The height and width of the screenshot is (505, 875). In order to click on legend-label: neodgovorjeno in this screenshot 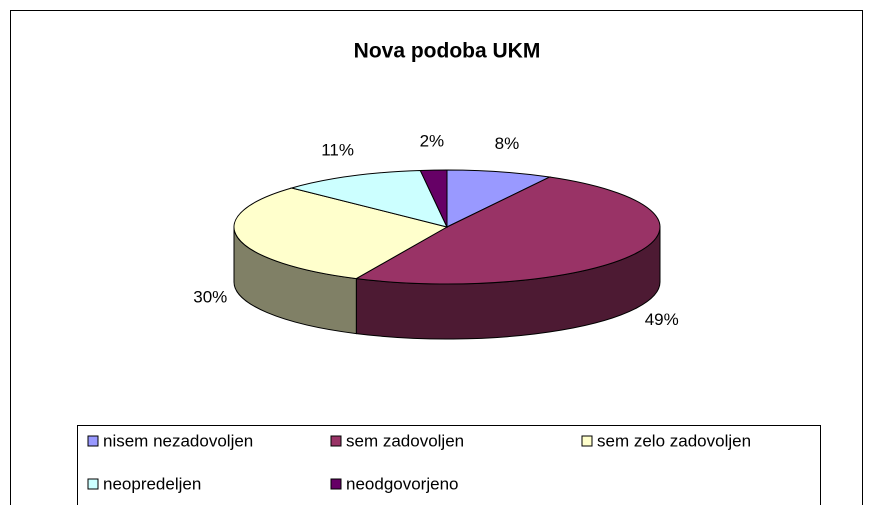, I will do `click(402, 483)`.